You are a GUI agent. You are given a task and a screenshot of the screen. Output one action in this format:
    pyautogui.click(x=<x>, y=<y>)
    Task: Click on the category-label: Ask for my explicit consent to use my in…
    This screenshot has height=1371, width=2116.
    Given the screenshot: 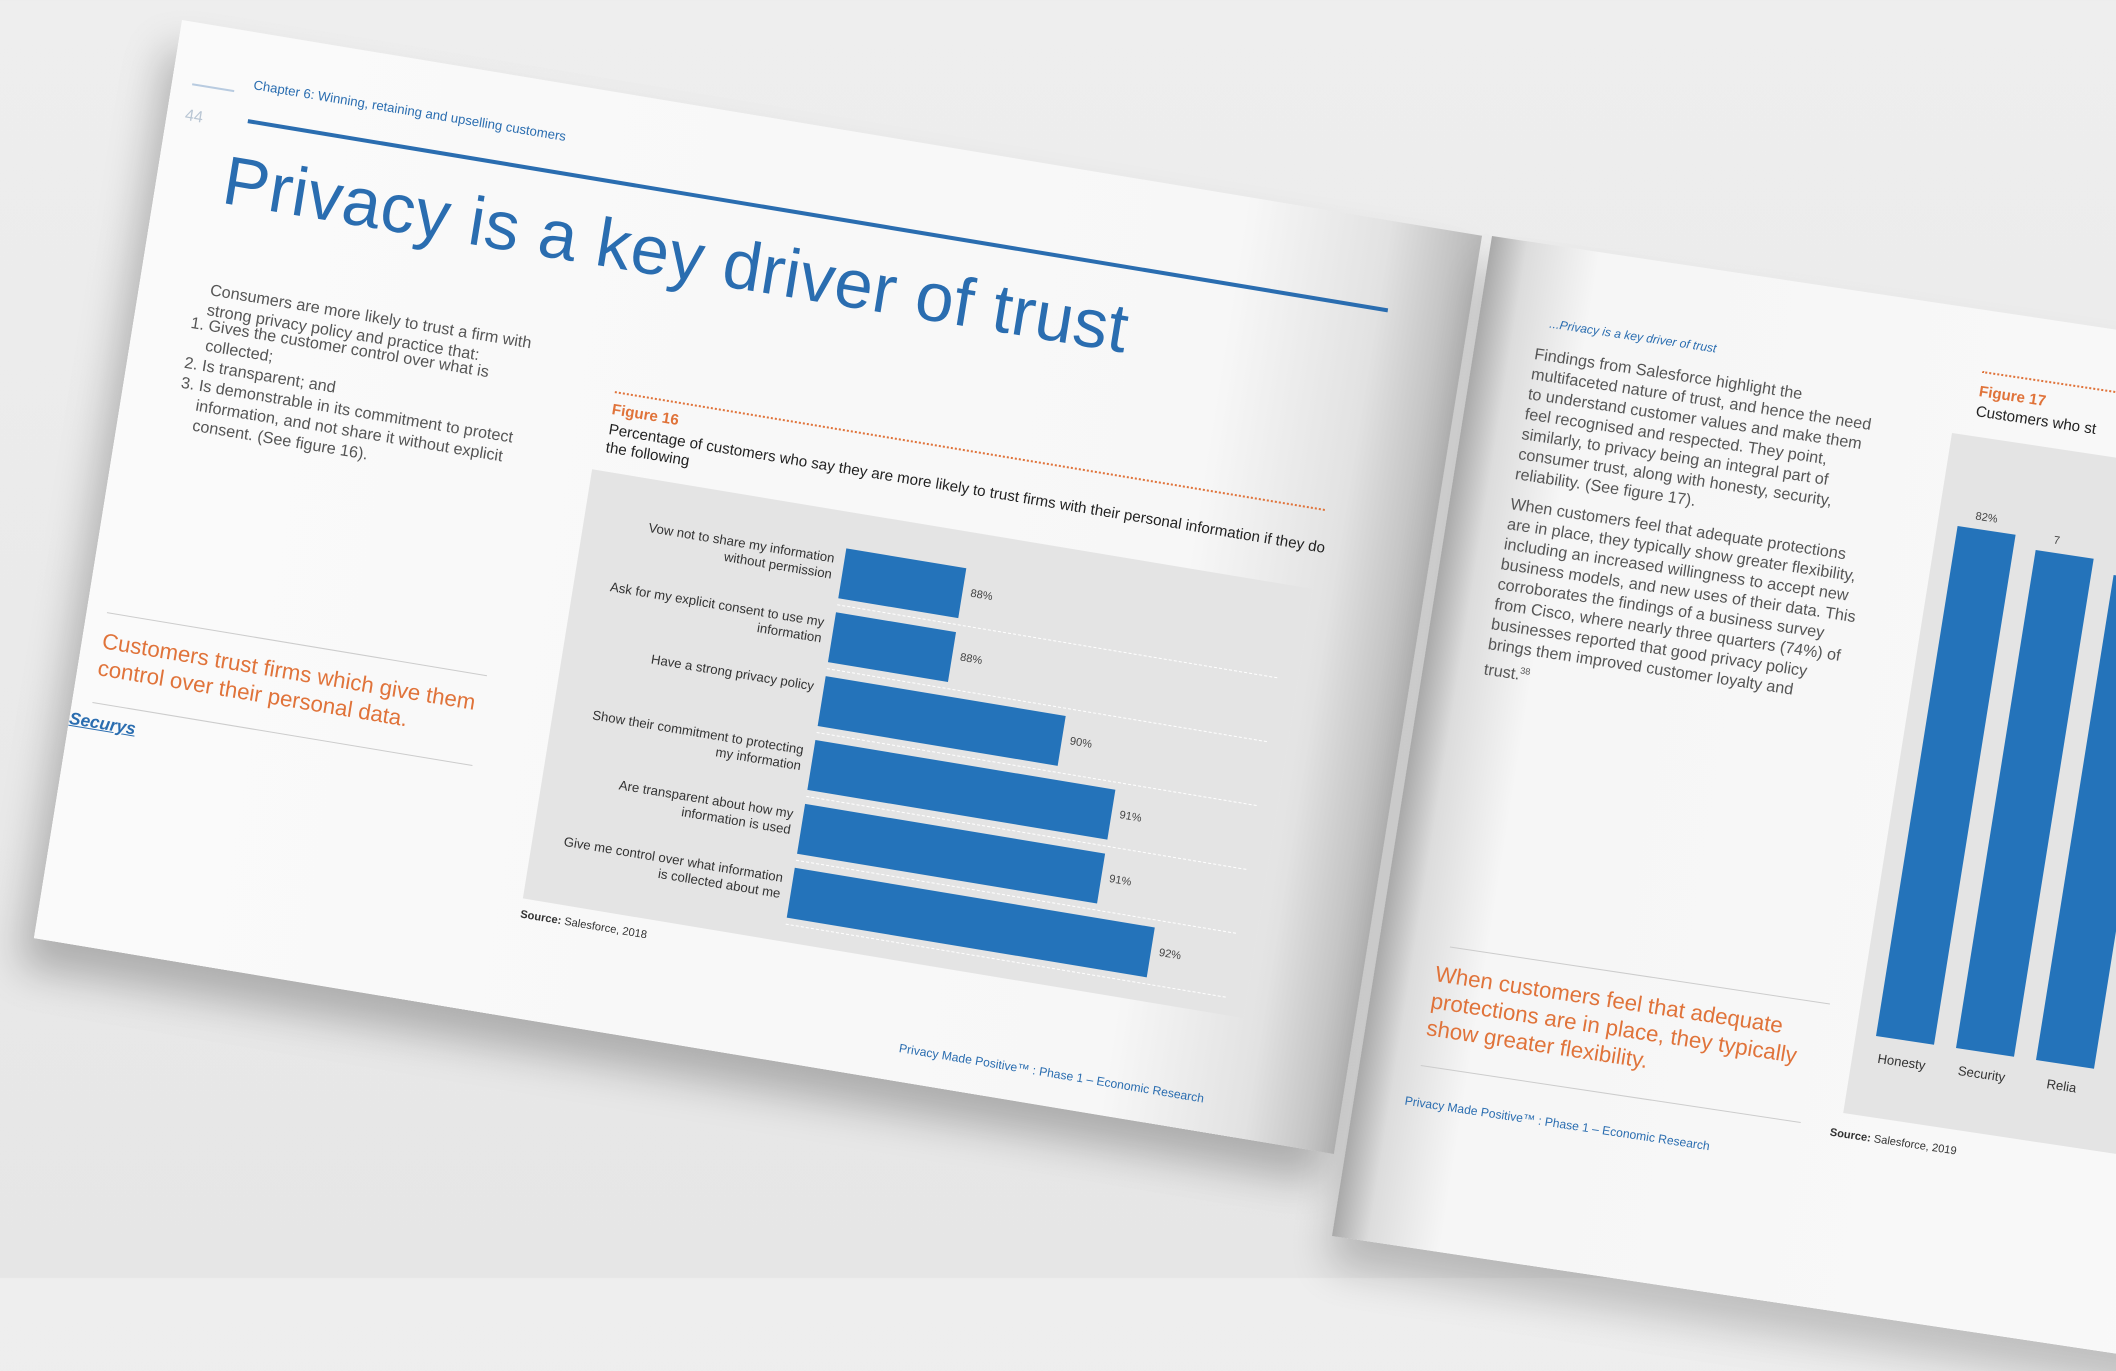 What is the action you would take?
    pyautogui.click(x=717, y=612)
    